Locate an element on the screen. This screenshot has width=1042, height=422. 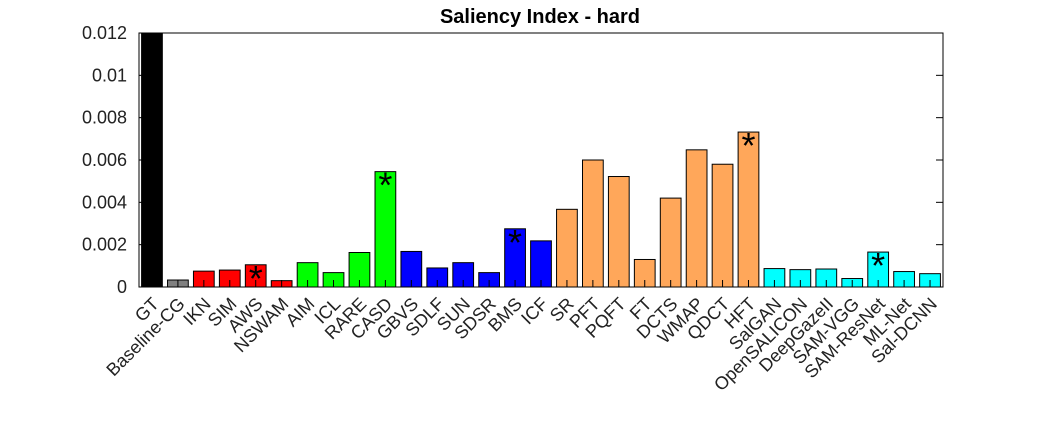
bar-pqft is located at coordinates (618, 232).